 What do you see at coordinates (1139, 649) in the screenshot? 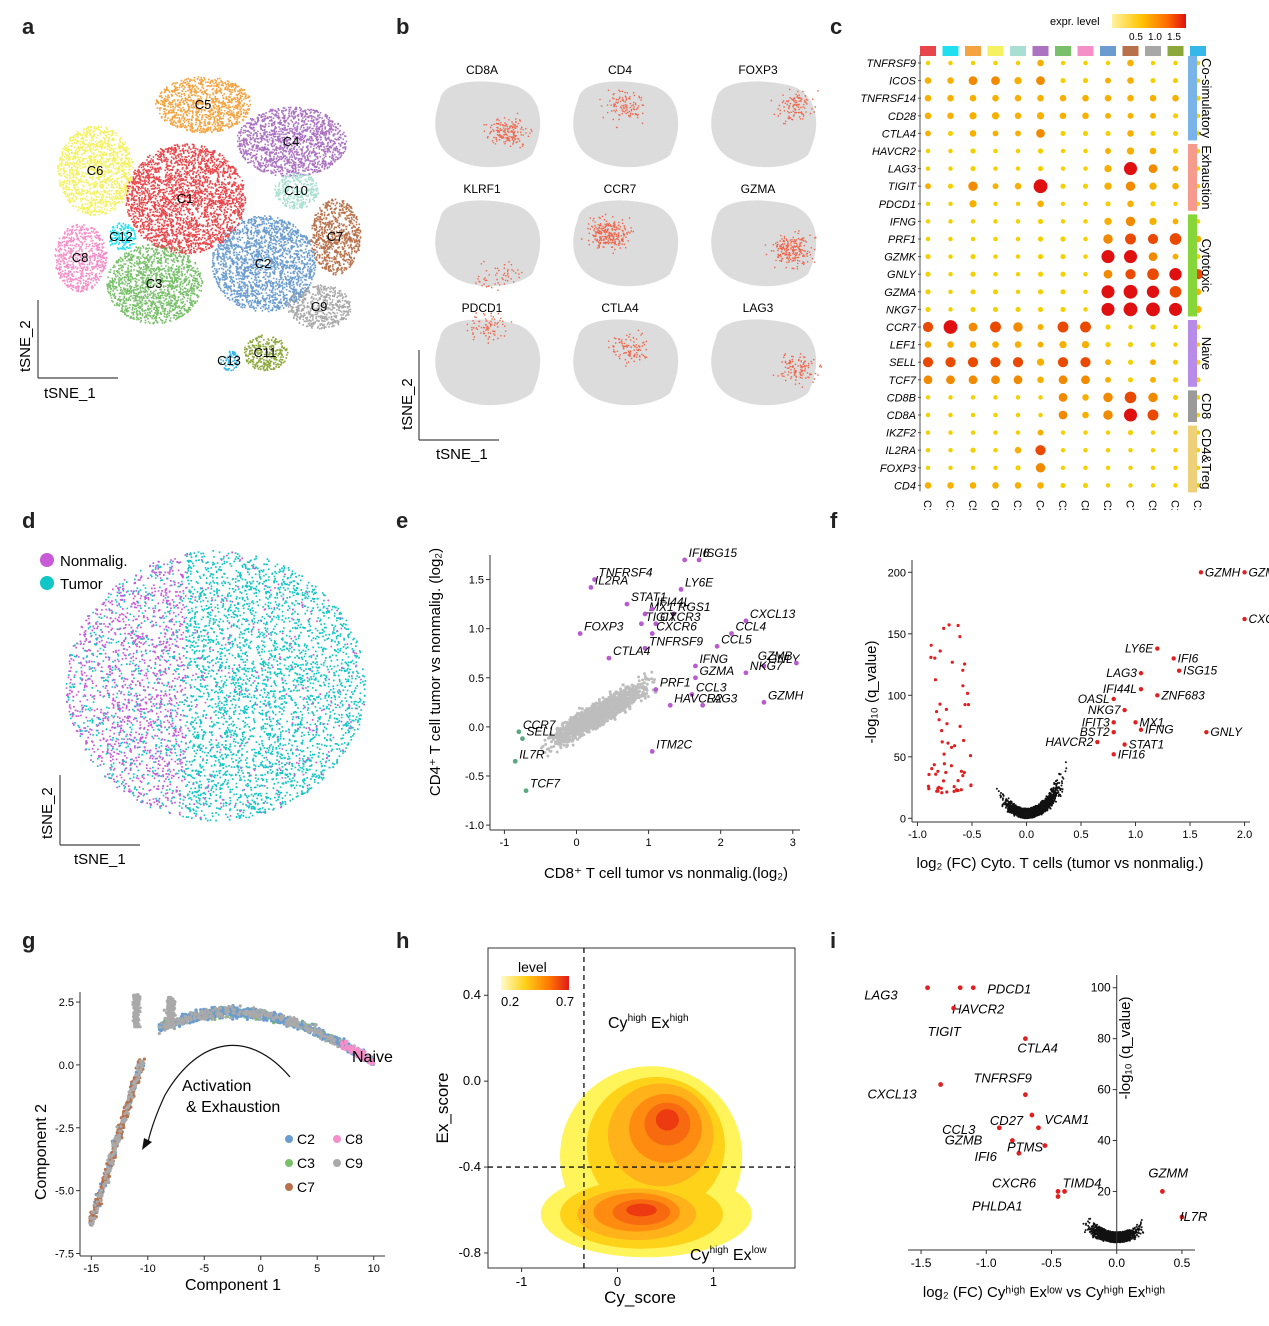
I see `f-point-label: LY6E` at bounding box center [1139, 649].